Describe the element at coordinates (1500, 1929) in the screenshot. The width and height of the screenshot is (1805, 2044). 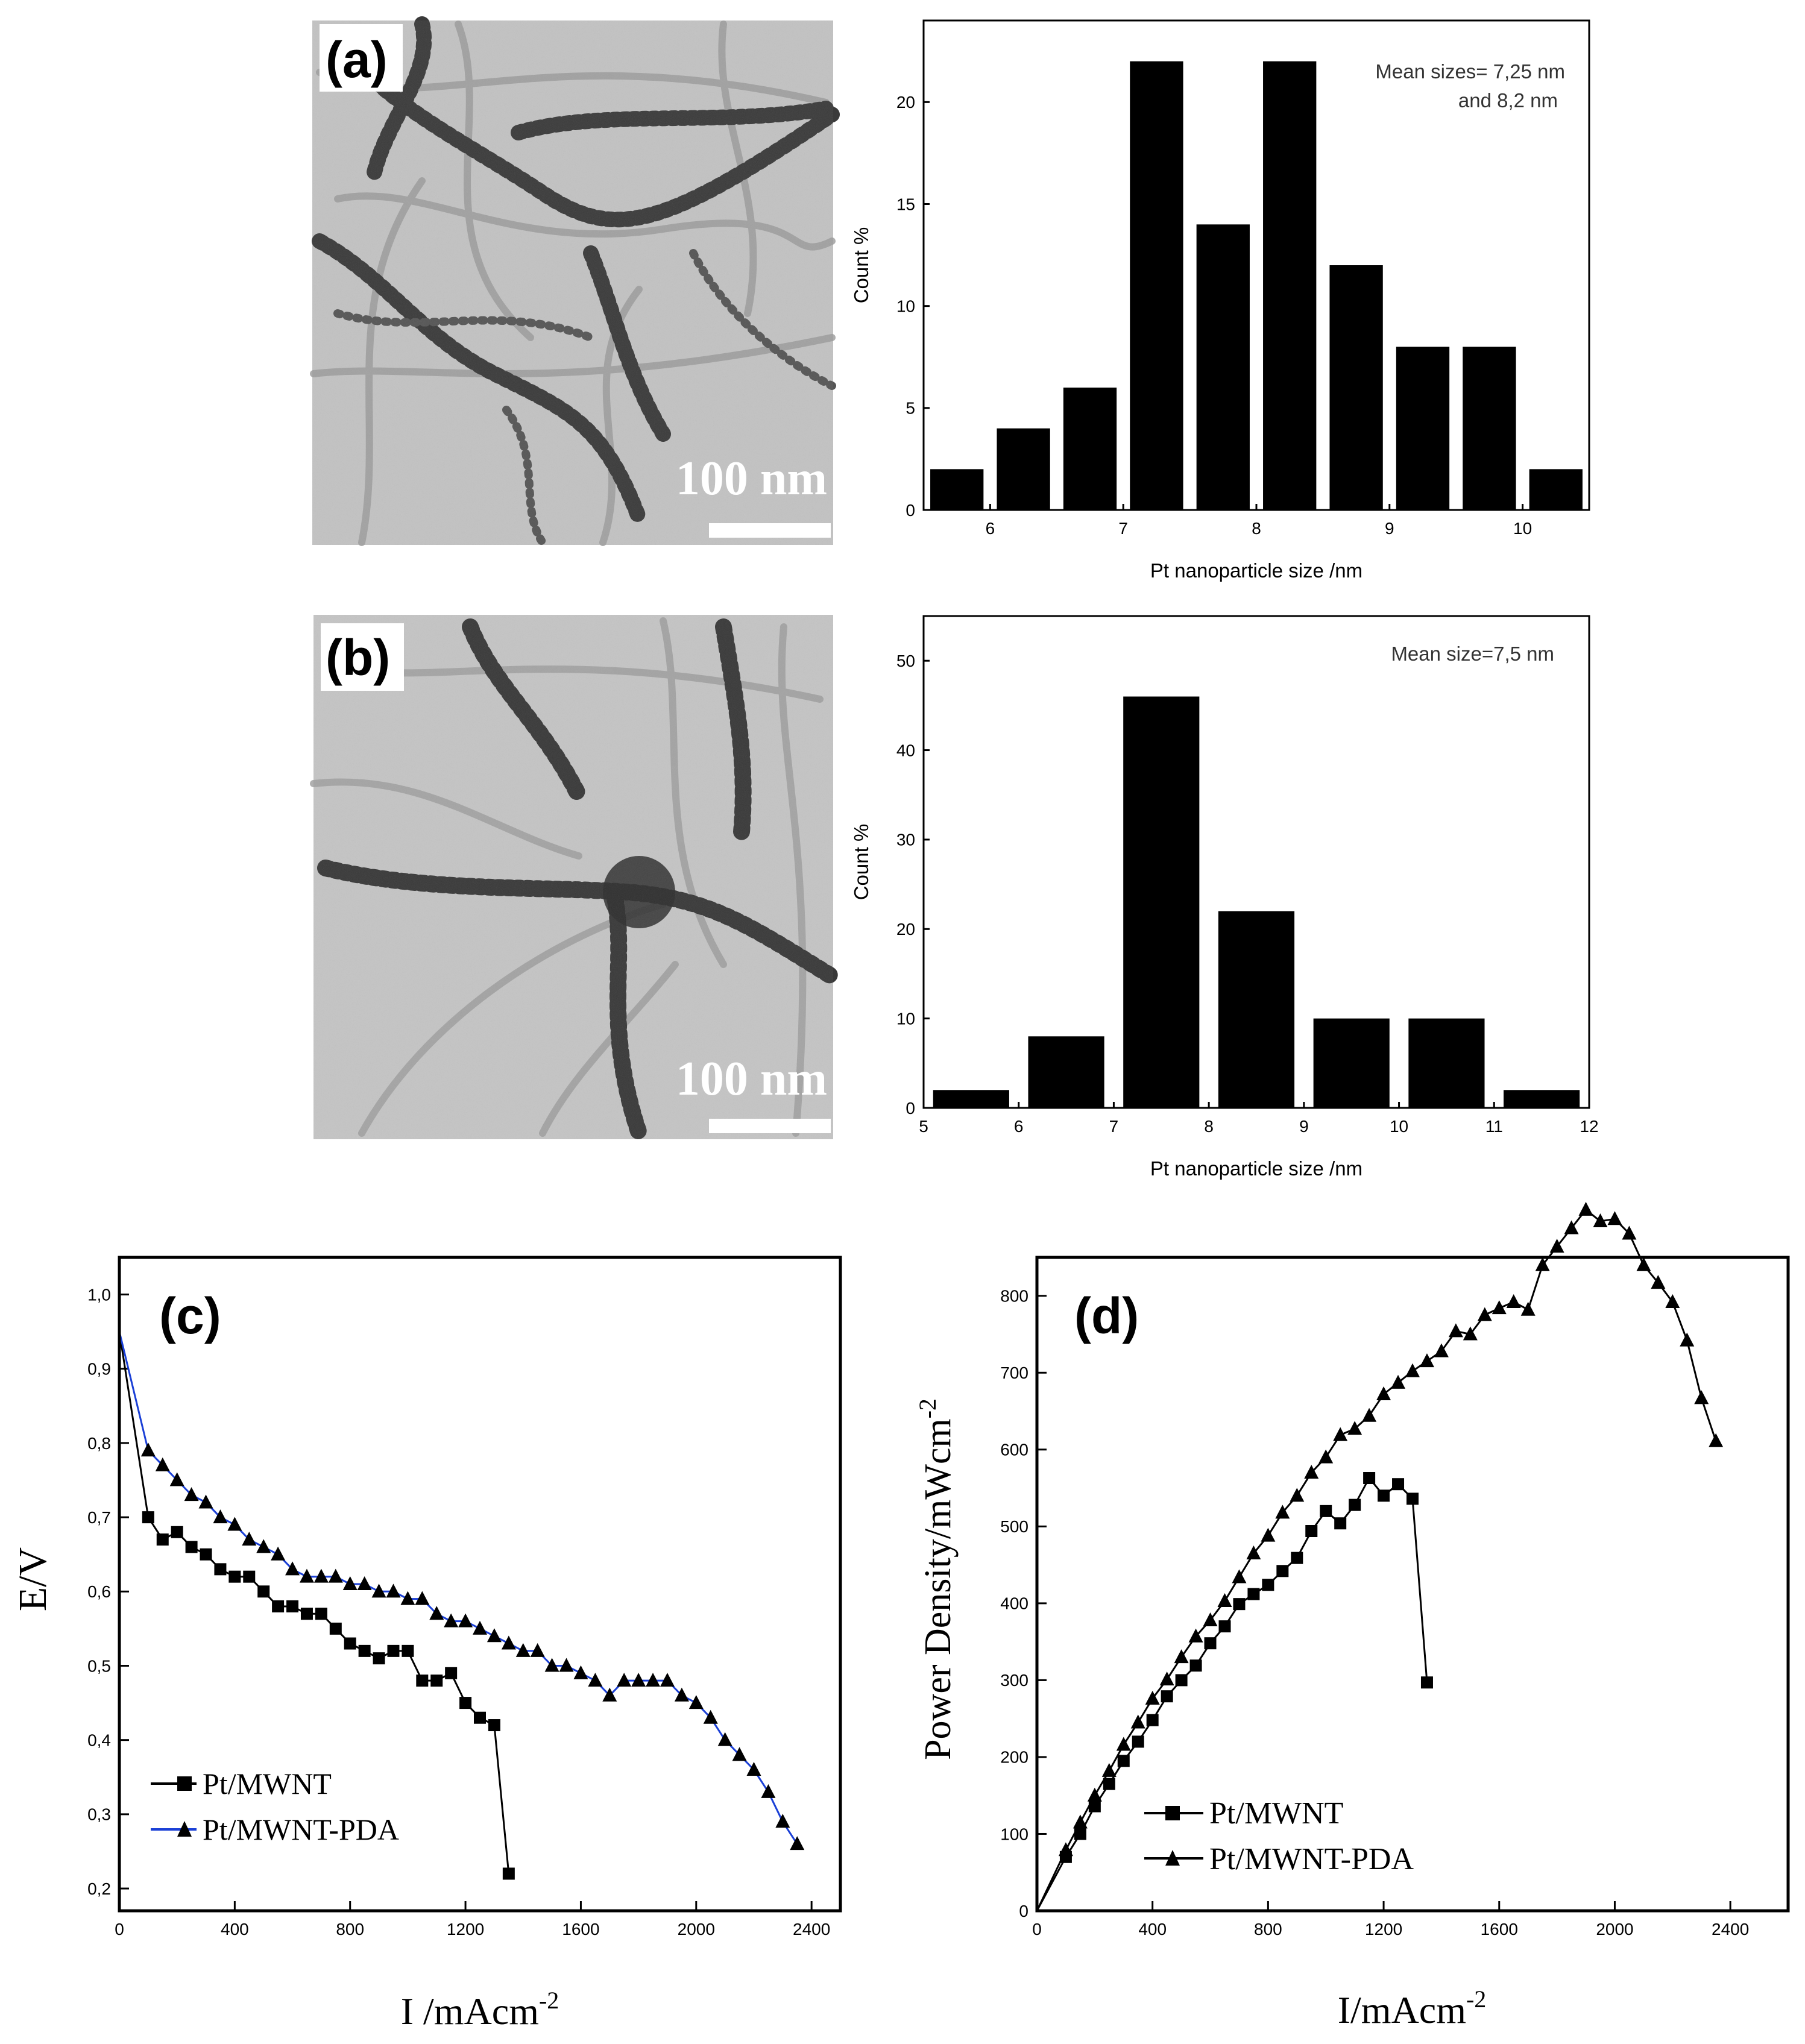
I see `power-density-d-xtick-label-4: 1600` at that location.